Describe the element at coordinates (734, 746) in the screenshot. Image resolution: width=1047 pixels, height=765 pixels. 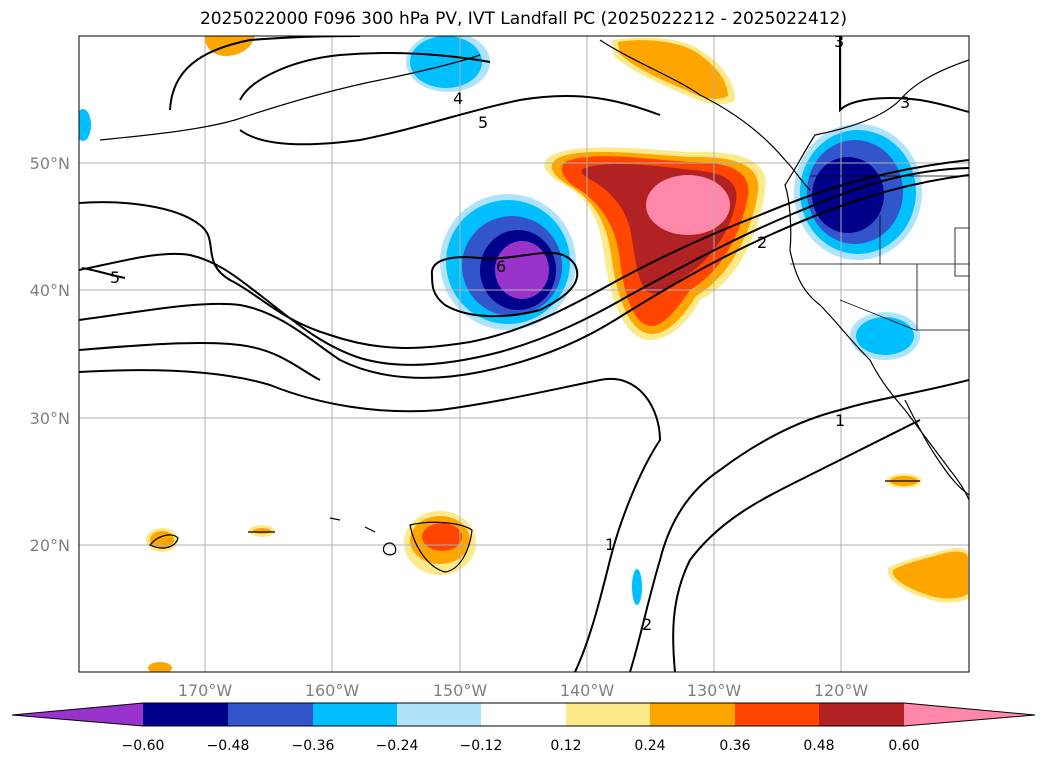
I see `colorbar-tick-label: 0.36` at that location.